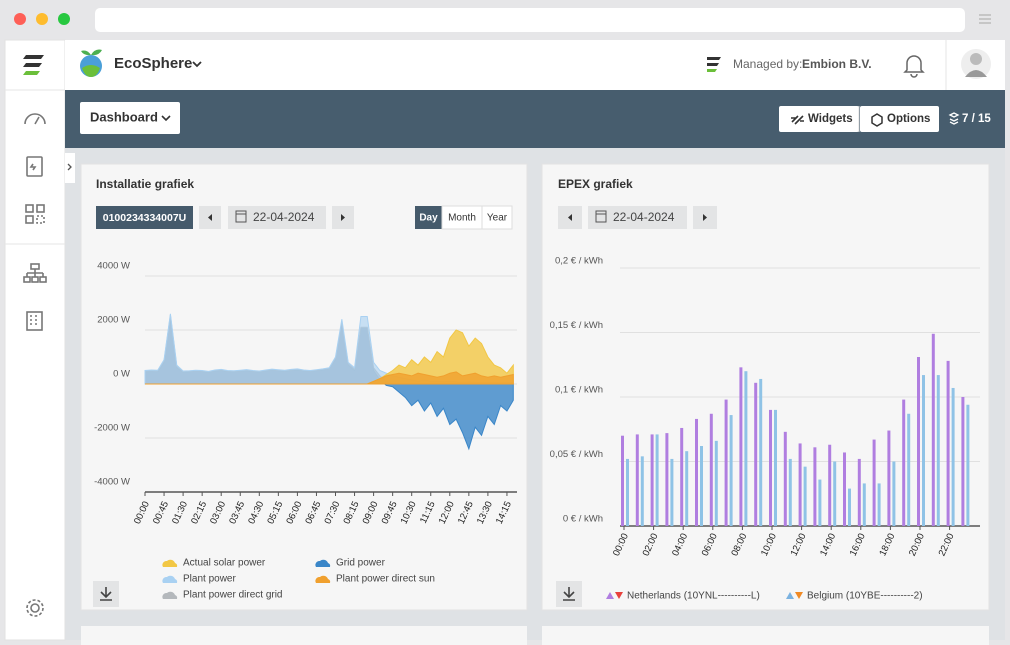 Image resolution: width=1010 pixels, height=645 pixels. Describe the element at coordinates (428, 218) in the screenshot. I see `period-label: Day` at that location.